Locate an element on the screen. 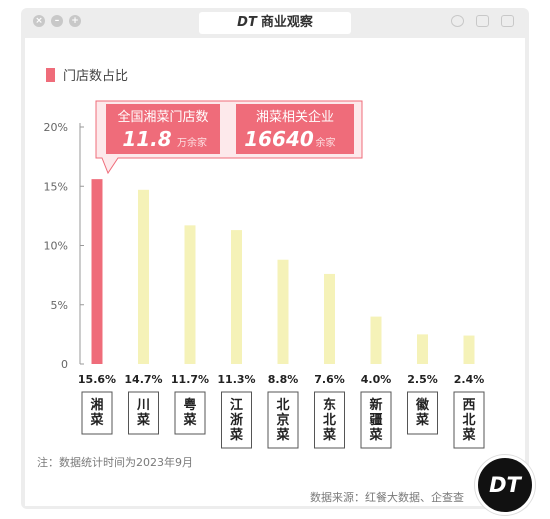 This screenshot has height=519, width=550. y-tick-label: 5% is located at coordinates (59, 305).